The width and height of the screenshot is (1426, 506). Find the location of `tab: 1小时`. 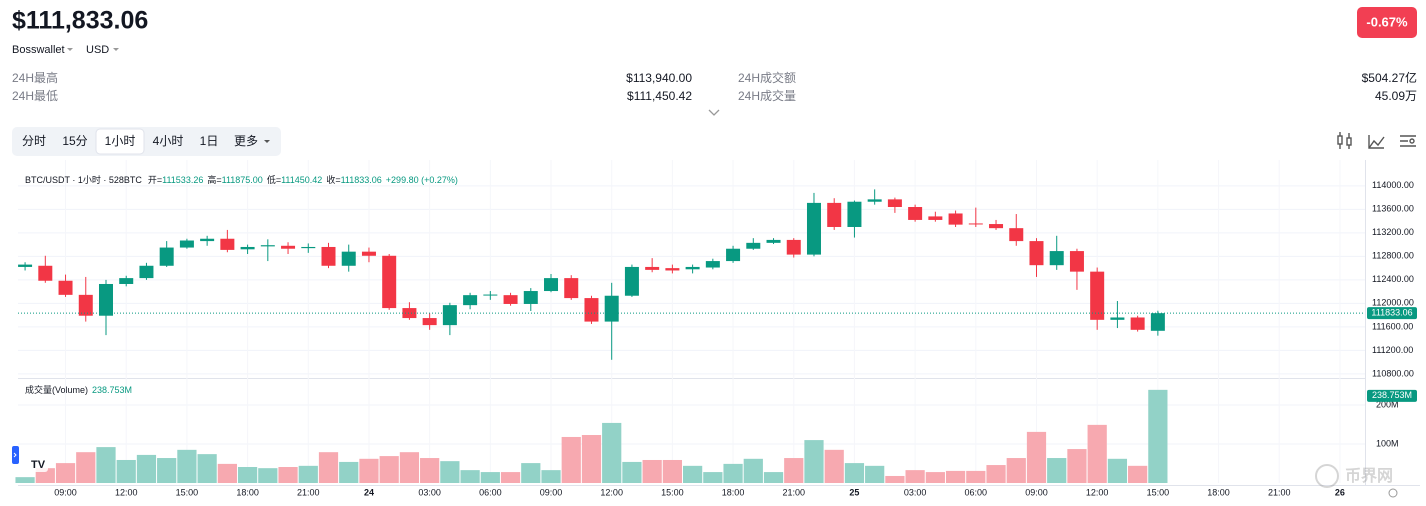

tab: 1小时 is located at coordinates (120, 141).